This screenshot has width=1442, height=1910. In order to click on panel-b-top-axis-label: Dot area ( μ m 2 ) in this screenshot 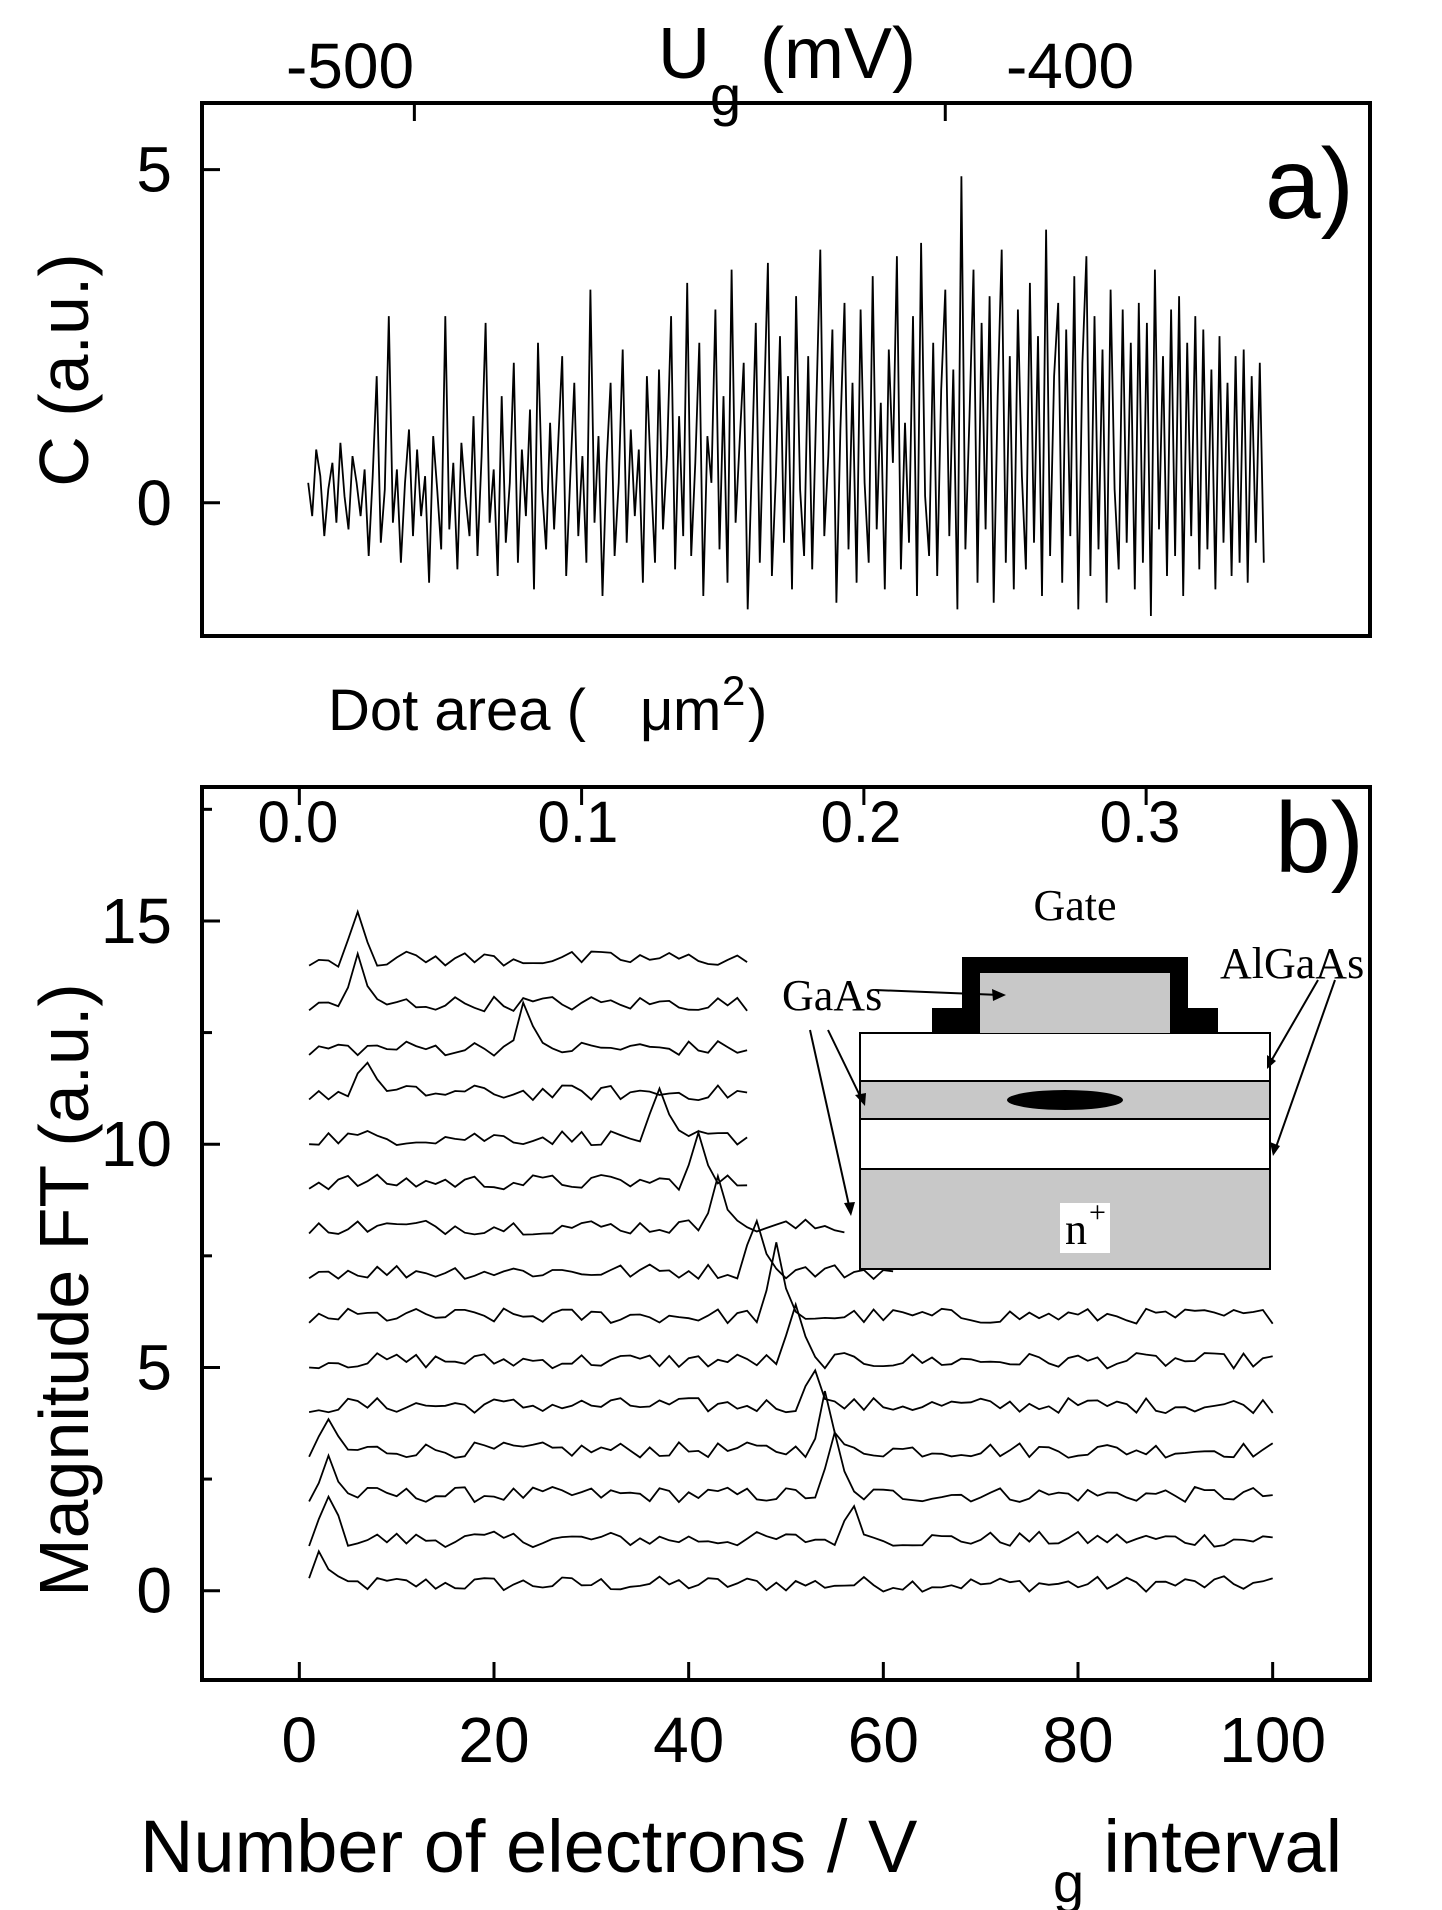, I will do `click(547, 705)`.